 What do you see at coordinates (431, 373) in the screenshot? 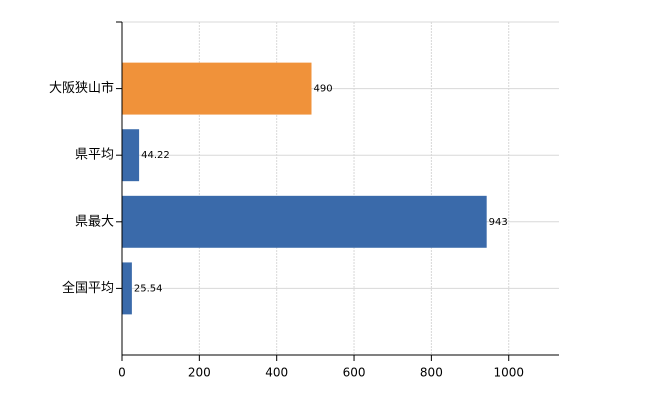
I see `x-tick-label: 800` at bounding box center [431, 373].